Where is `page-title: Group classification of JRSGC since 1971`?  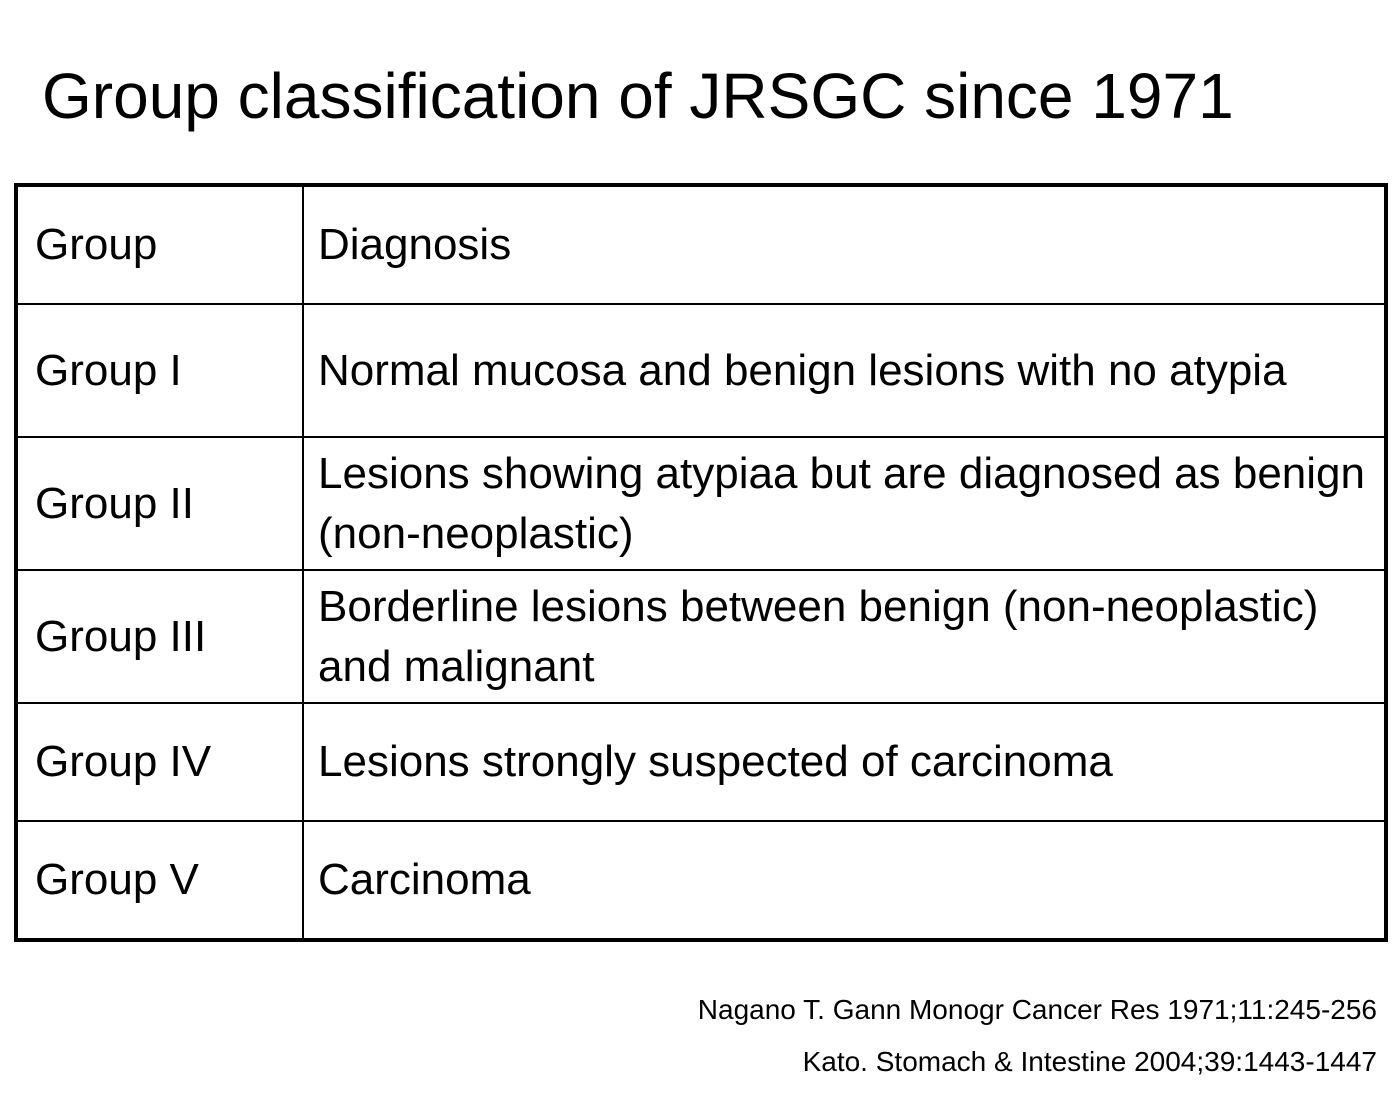
page-title: Group classification of JRSGC since 1971 is located at coordinates (638, 96).